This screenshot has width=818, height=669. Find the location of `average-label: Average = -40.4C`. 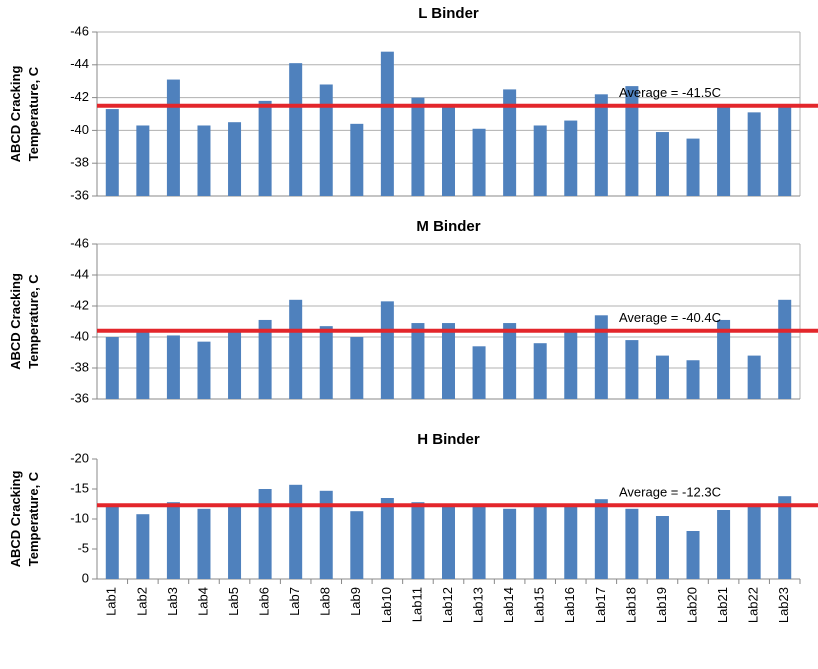

average-label: Average = -40.4C is located at coordinates (670, 317).